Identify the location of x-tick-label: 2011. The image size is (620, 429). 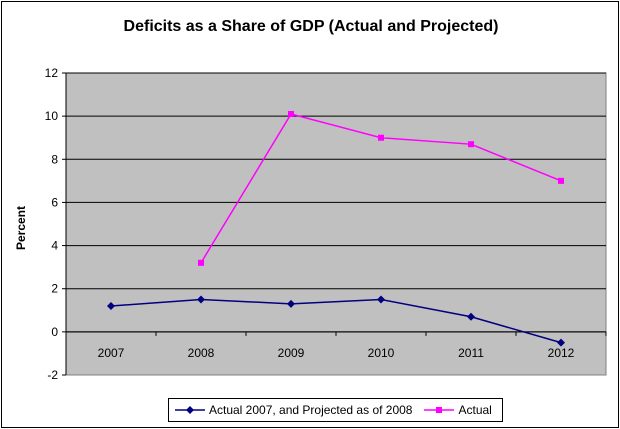
(471, 353).